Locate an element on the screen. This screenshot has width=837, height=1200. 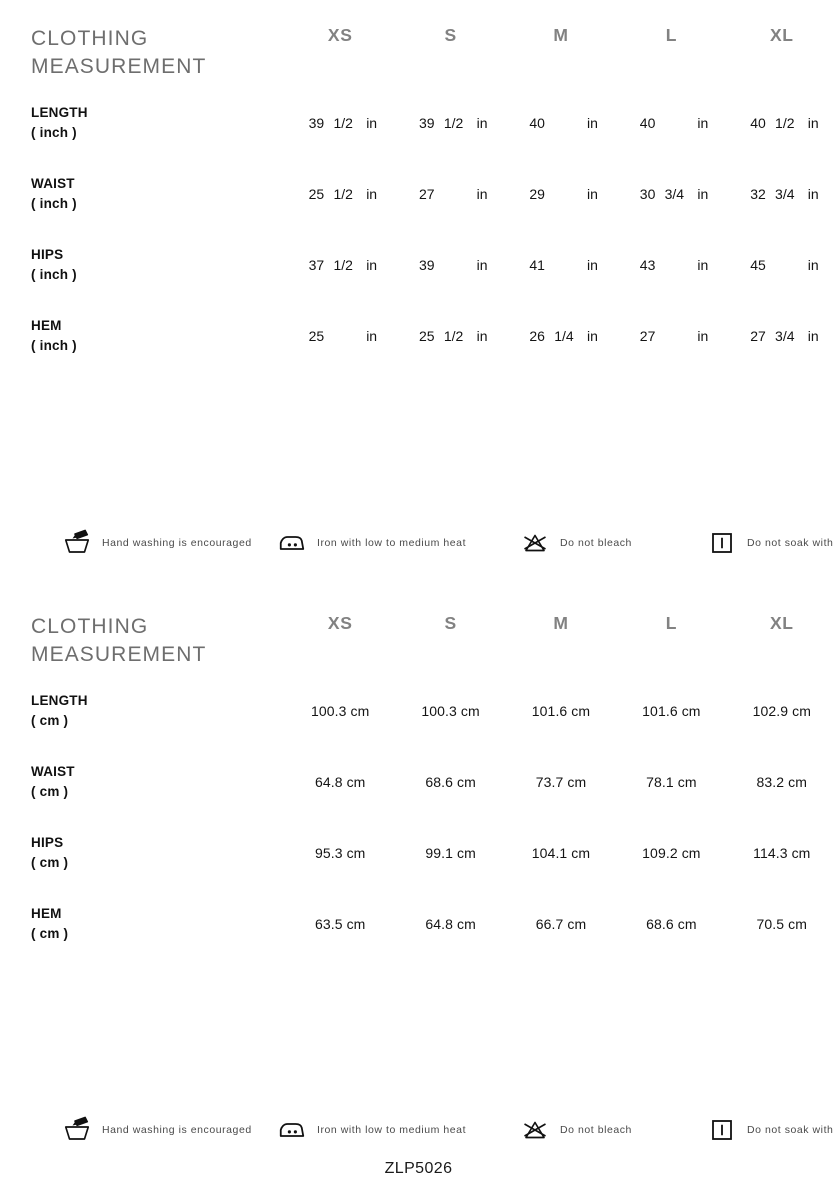
cell-length-m: 40 in is located at coordinates (561, 122).